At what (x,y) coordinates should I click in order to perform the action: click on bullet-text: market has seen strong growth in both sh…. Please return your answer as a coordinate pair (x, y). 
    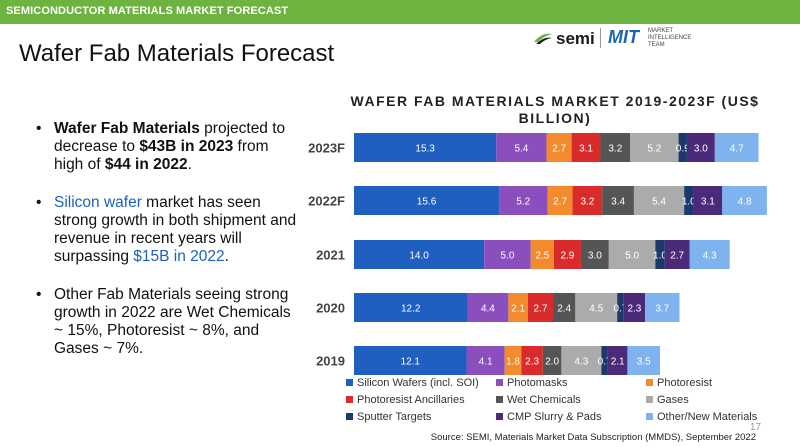
    Looking at the image, I should click on (175, 229).